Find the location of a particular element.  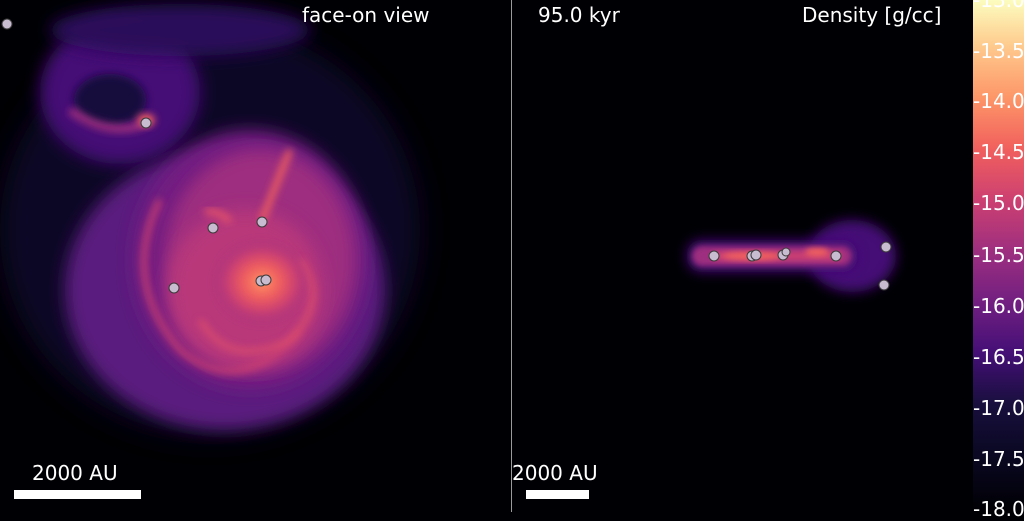

colorbar-tick-label: -15.0 is located at coordinates (998, 203).